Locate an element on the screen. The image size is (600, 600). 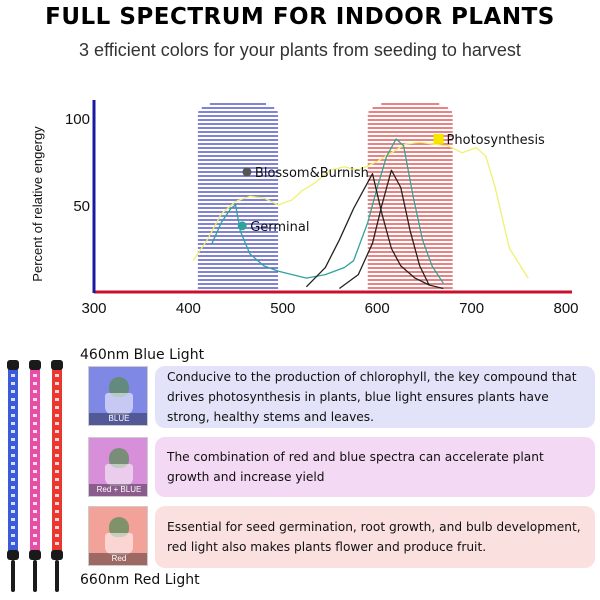
blue-light-swatch: BLUE is located at coordinates (118, 396).